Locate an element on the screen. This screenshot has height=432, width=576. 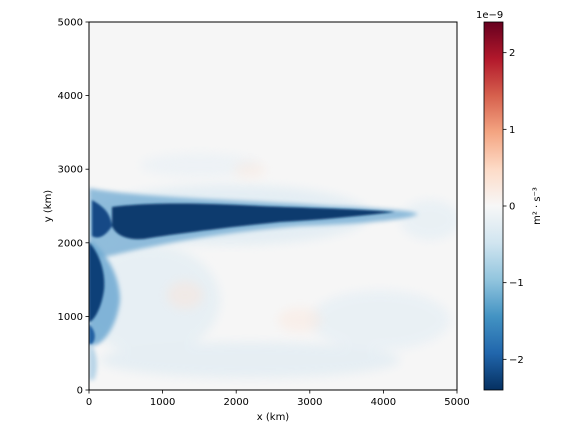
y-tick-label: 4000 is located at coordinates (70, 96).